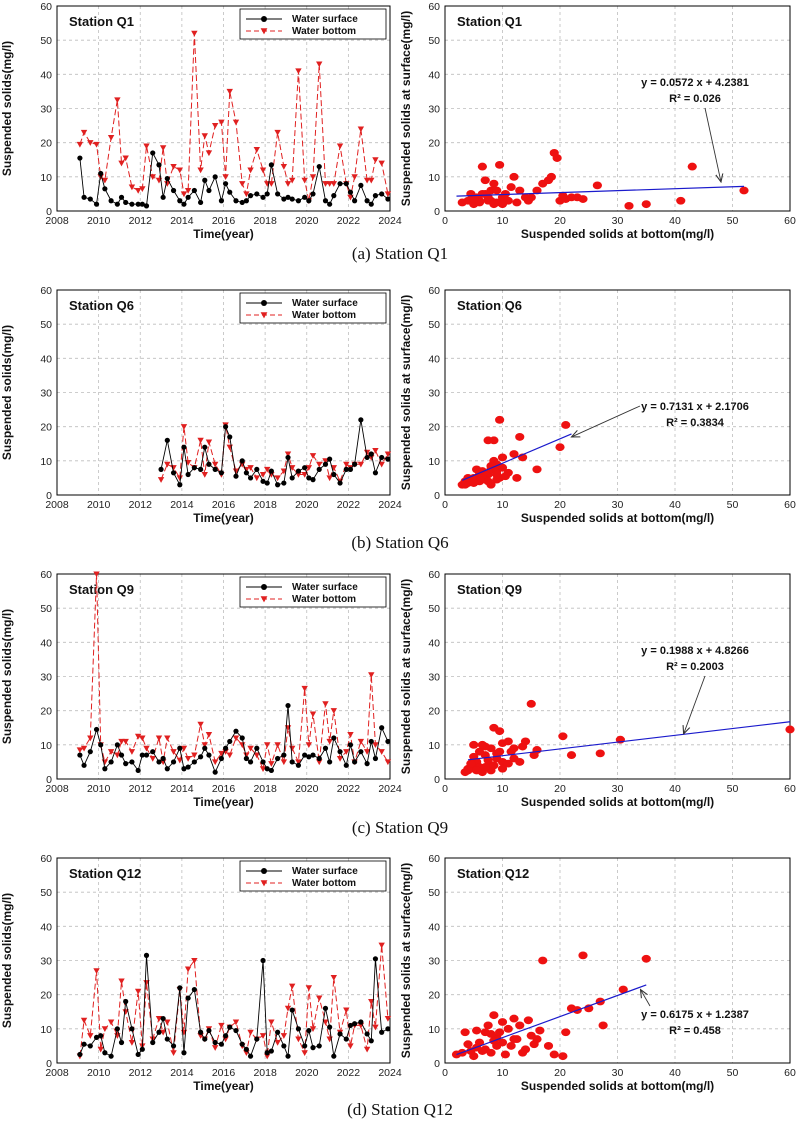 The height and width of the screenshot is (1126, 800). Describe the element at coordinates (101, 589) in the screenshot. I see `panel-title: Station Q9` at that location.